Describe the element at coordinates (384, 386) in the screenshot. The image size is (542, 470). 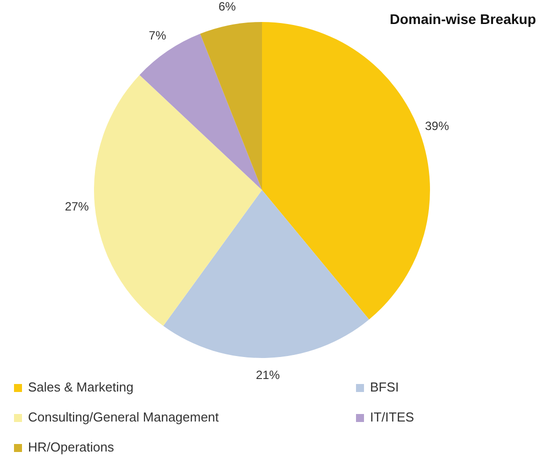
I see `legend-label: BFSI` at that location.